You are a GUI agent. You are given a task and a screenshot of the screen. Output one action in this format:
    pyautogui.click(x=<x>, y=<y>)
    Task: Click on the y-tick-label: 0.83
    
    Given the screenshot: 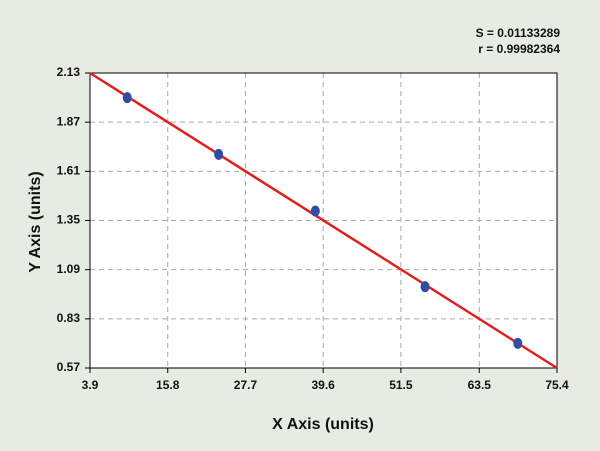 What is the action you would take?
    pyautogui.click(x=69, y=318)
    